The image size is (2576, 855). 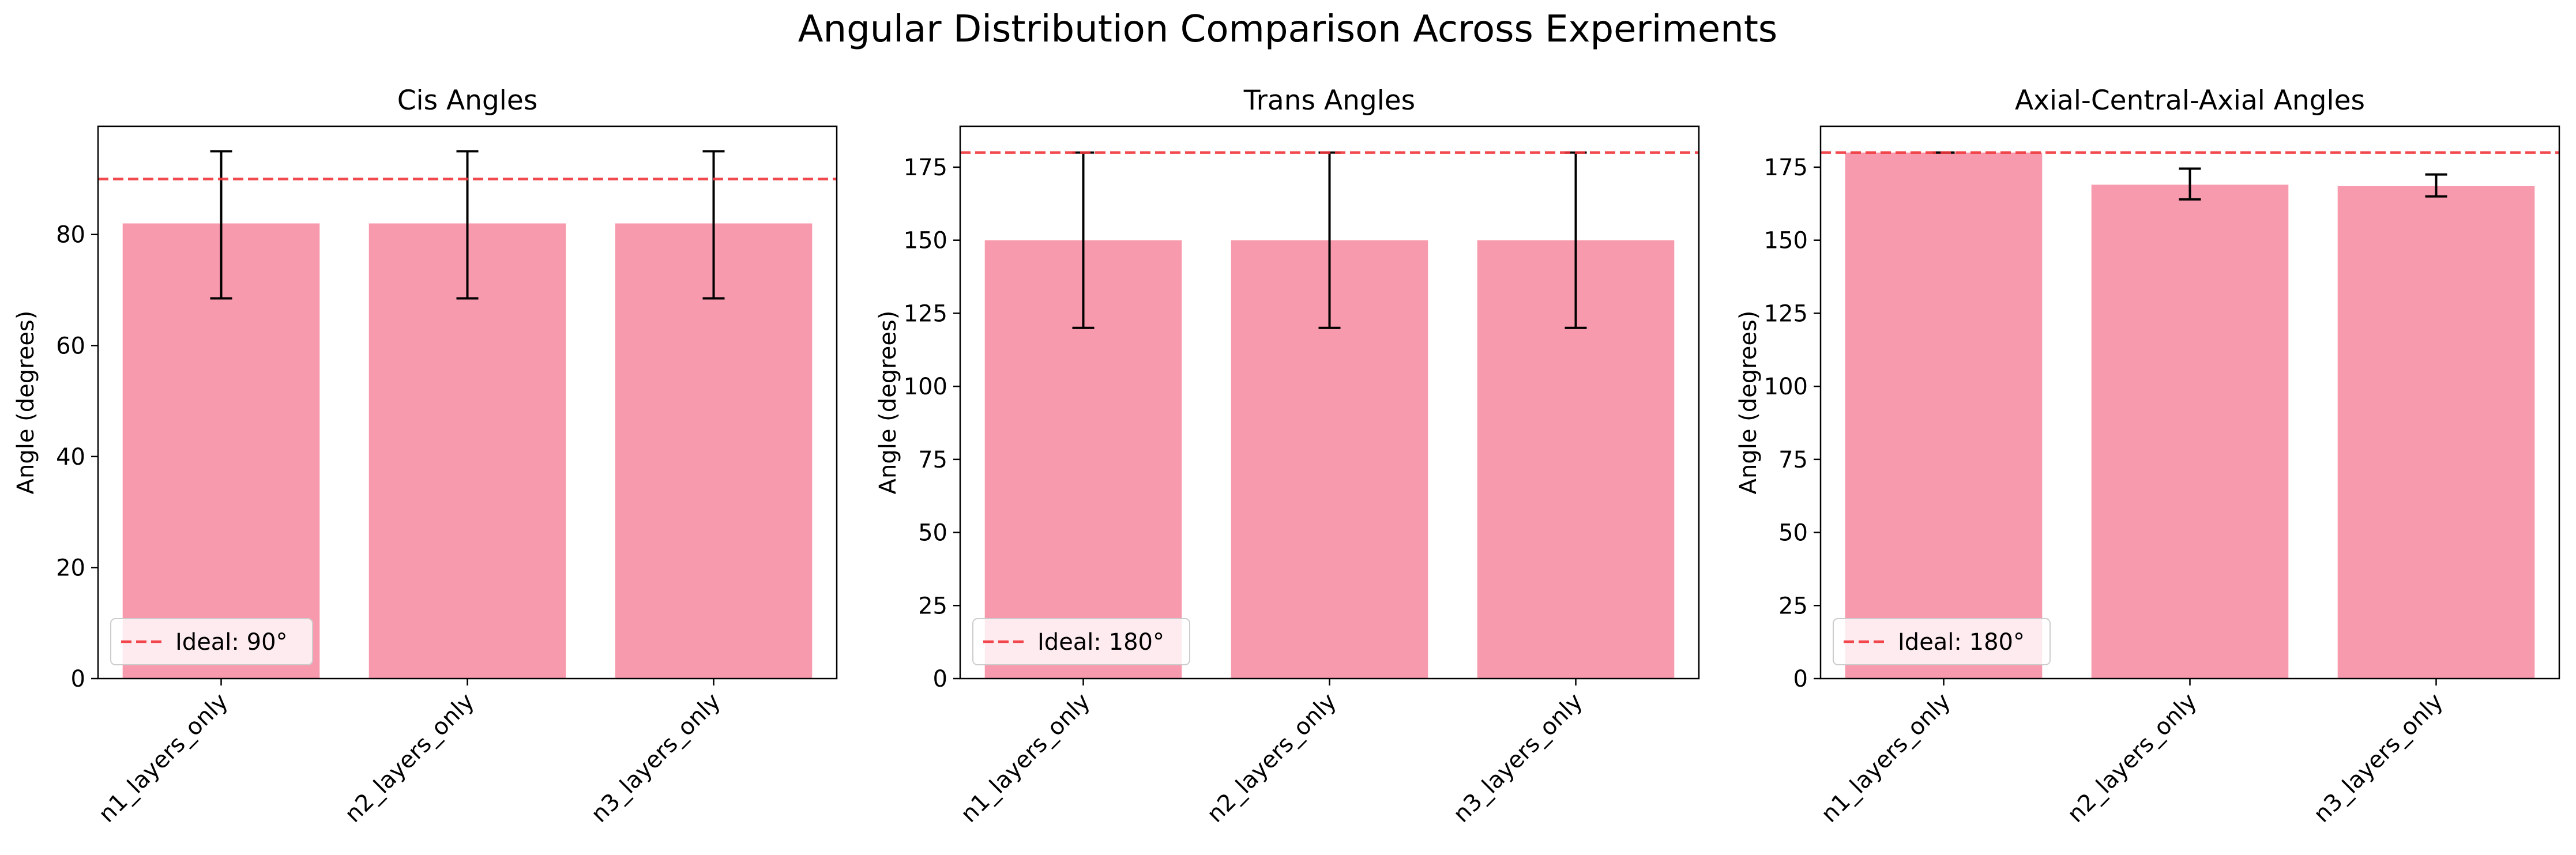 I want to click on y-tick-label: 40, so click(x=70, y=457).